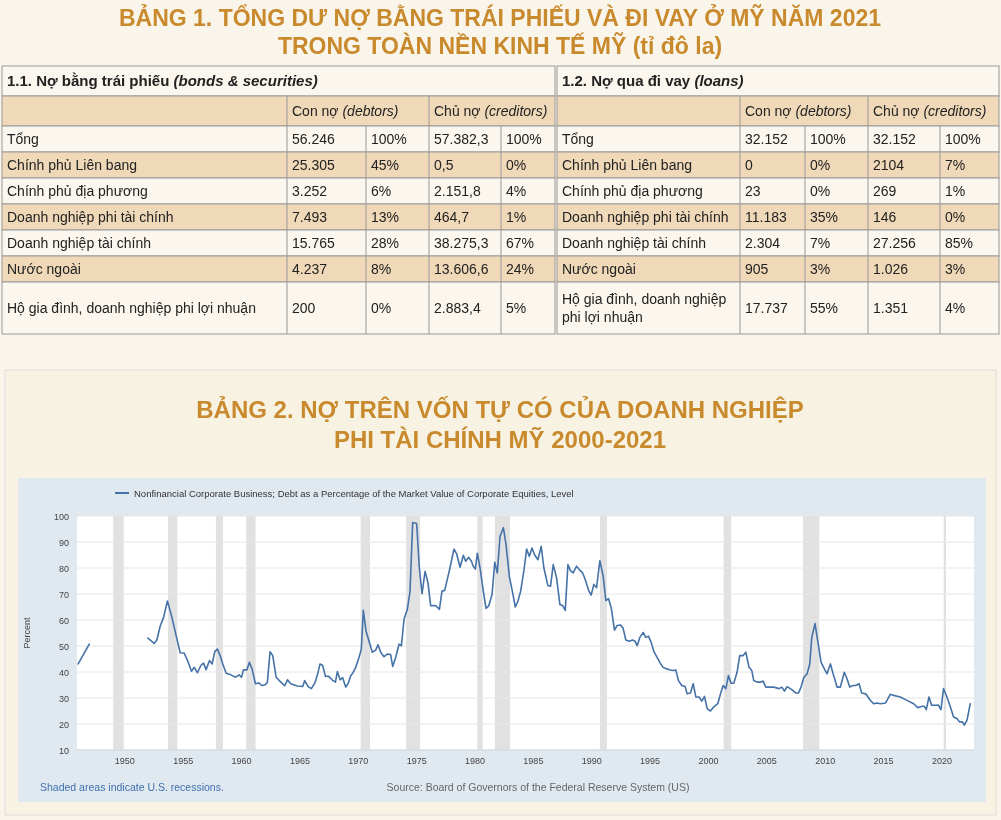 The image size is (1001, 820). I want to click on y-tick-label: 20, so click(63, 725).